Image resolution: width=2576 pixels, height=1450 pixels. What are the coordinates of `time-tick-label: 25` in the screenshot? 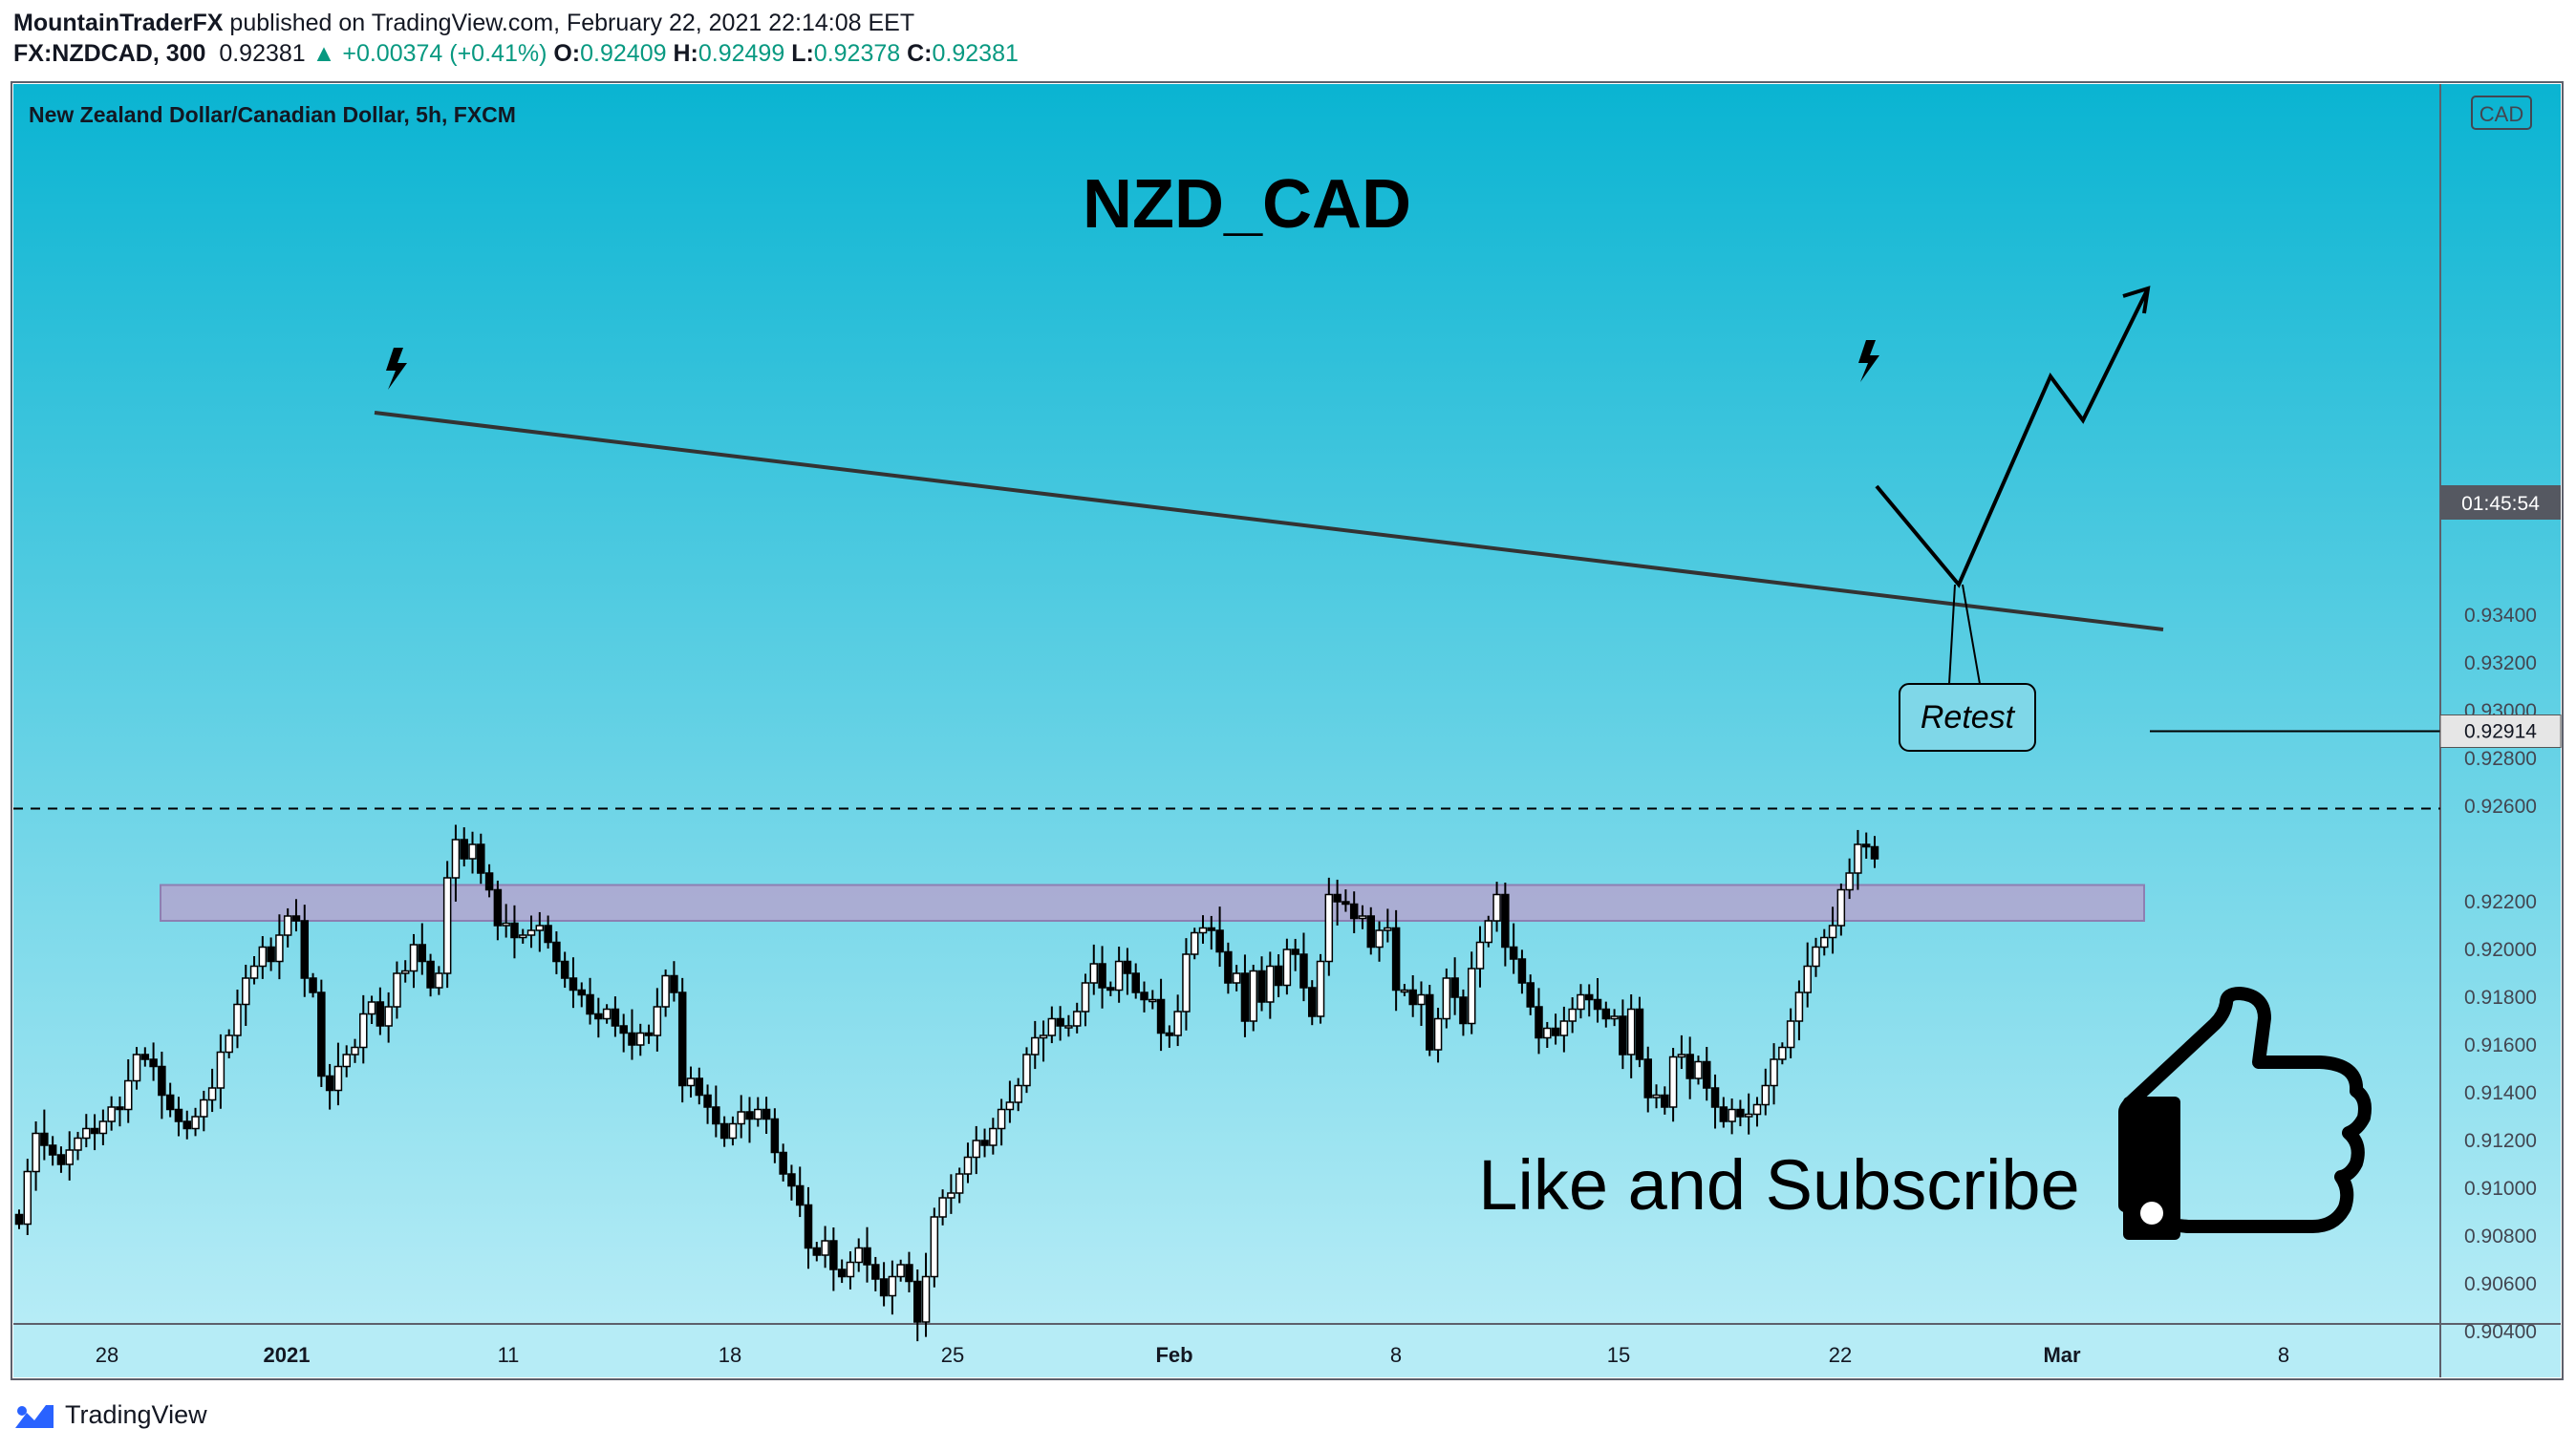 It's located at (952, 1355).